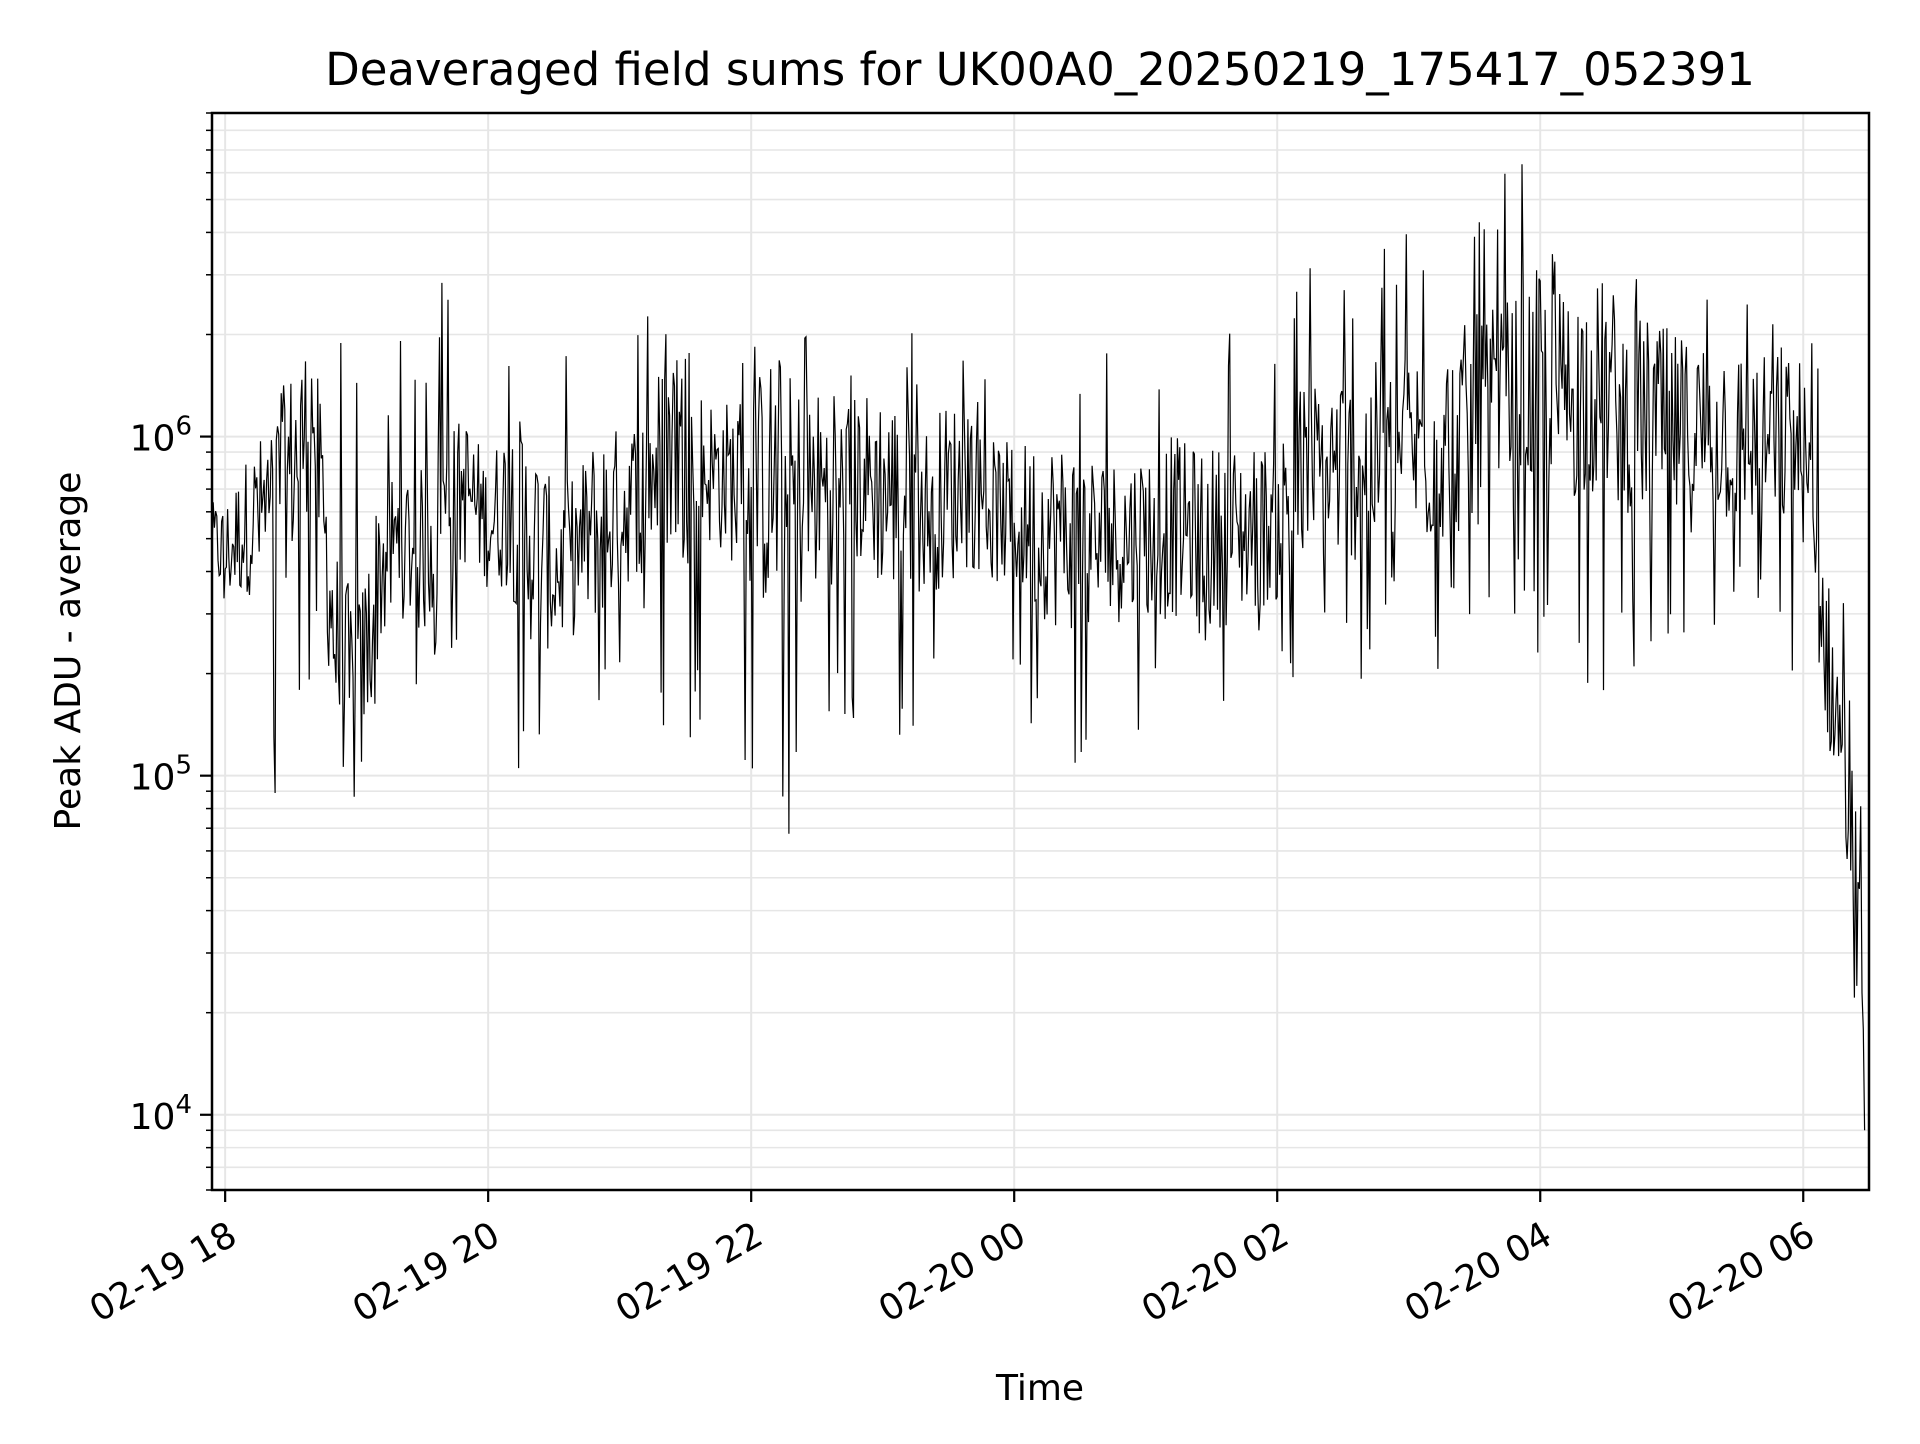  What do you see at coordinates (1039, 1388) in the screenshot?
I see `x-axis-label: Time` at bounding box center [1039, 1388].